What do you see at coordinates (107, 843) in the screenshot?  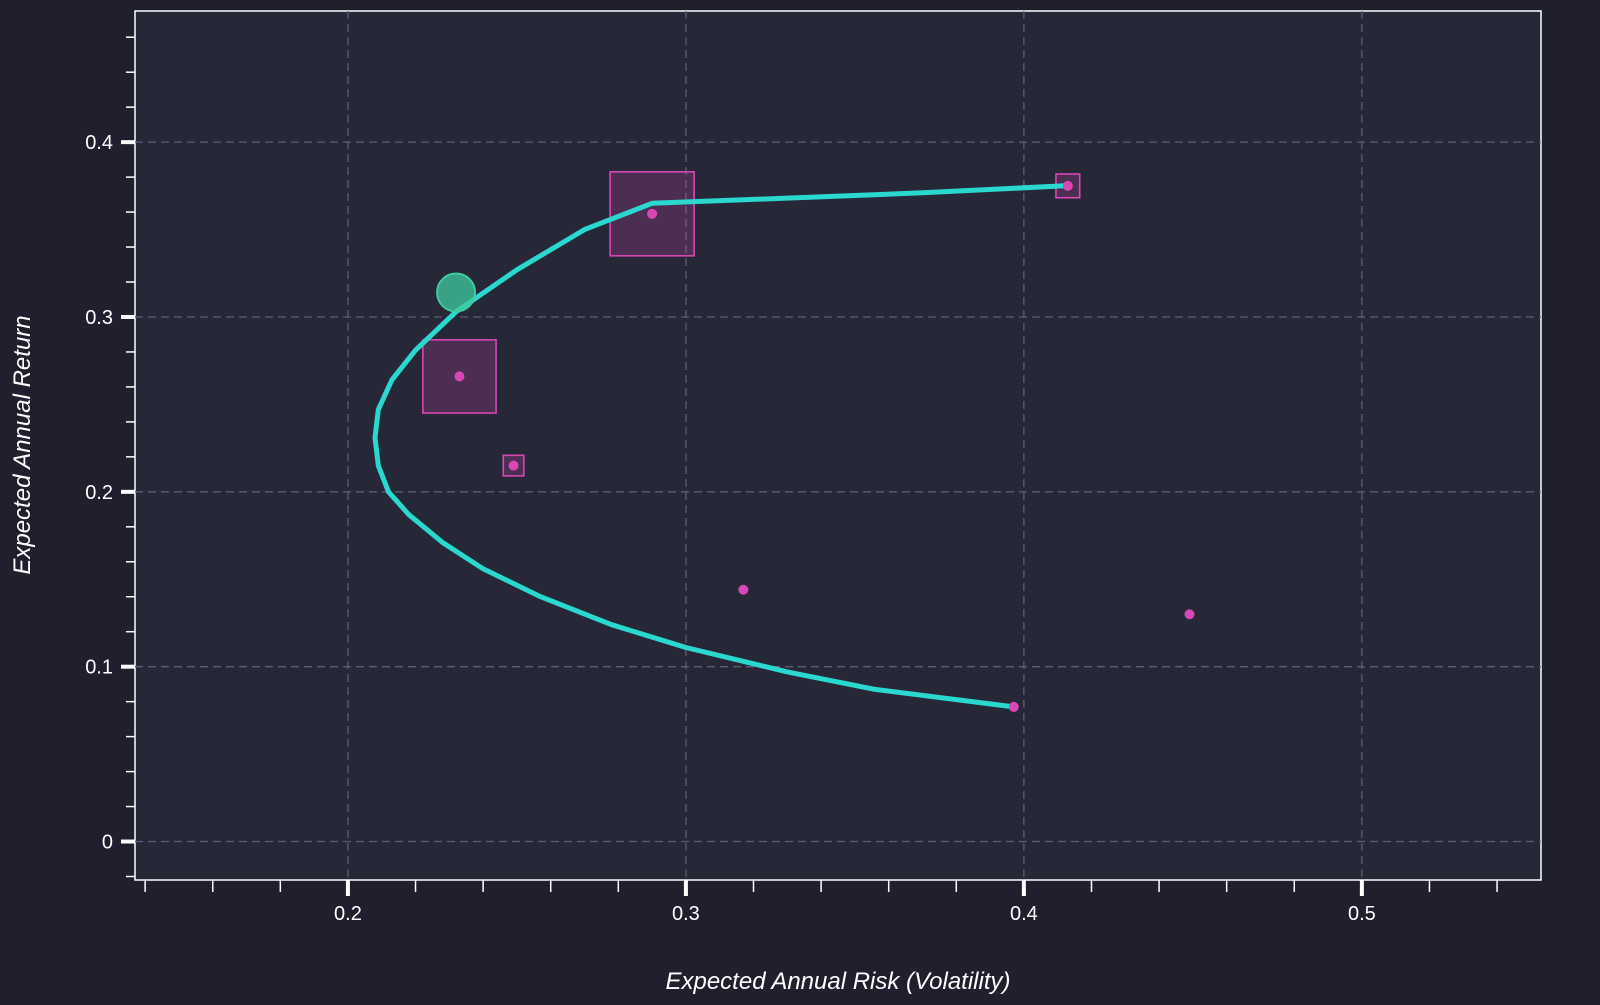 I see `y-tick-label: 0` at bounding box center [107, 843].